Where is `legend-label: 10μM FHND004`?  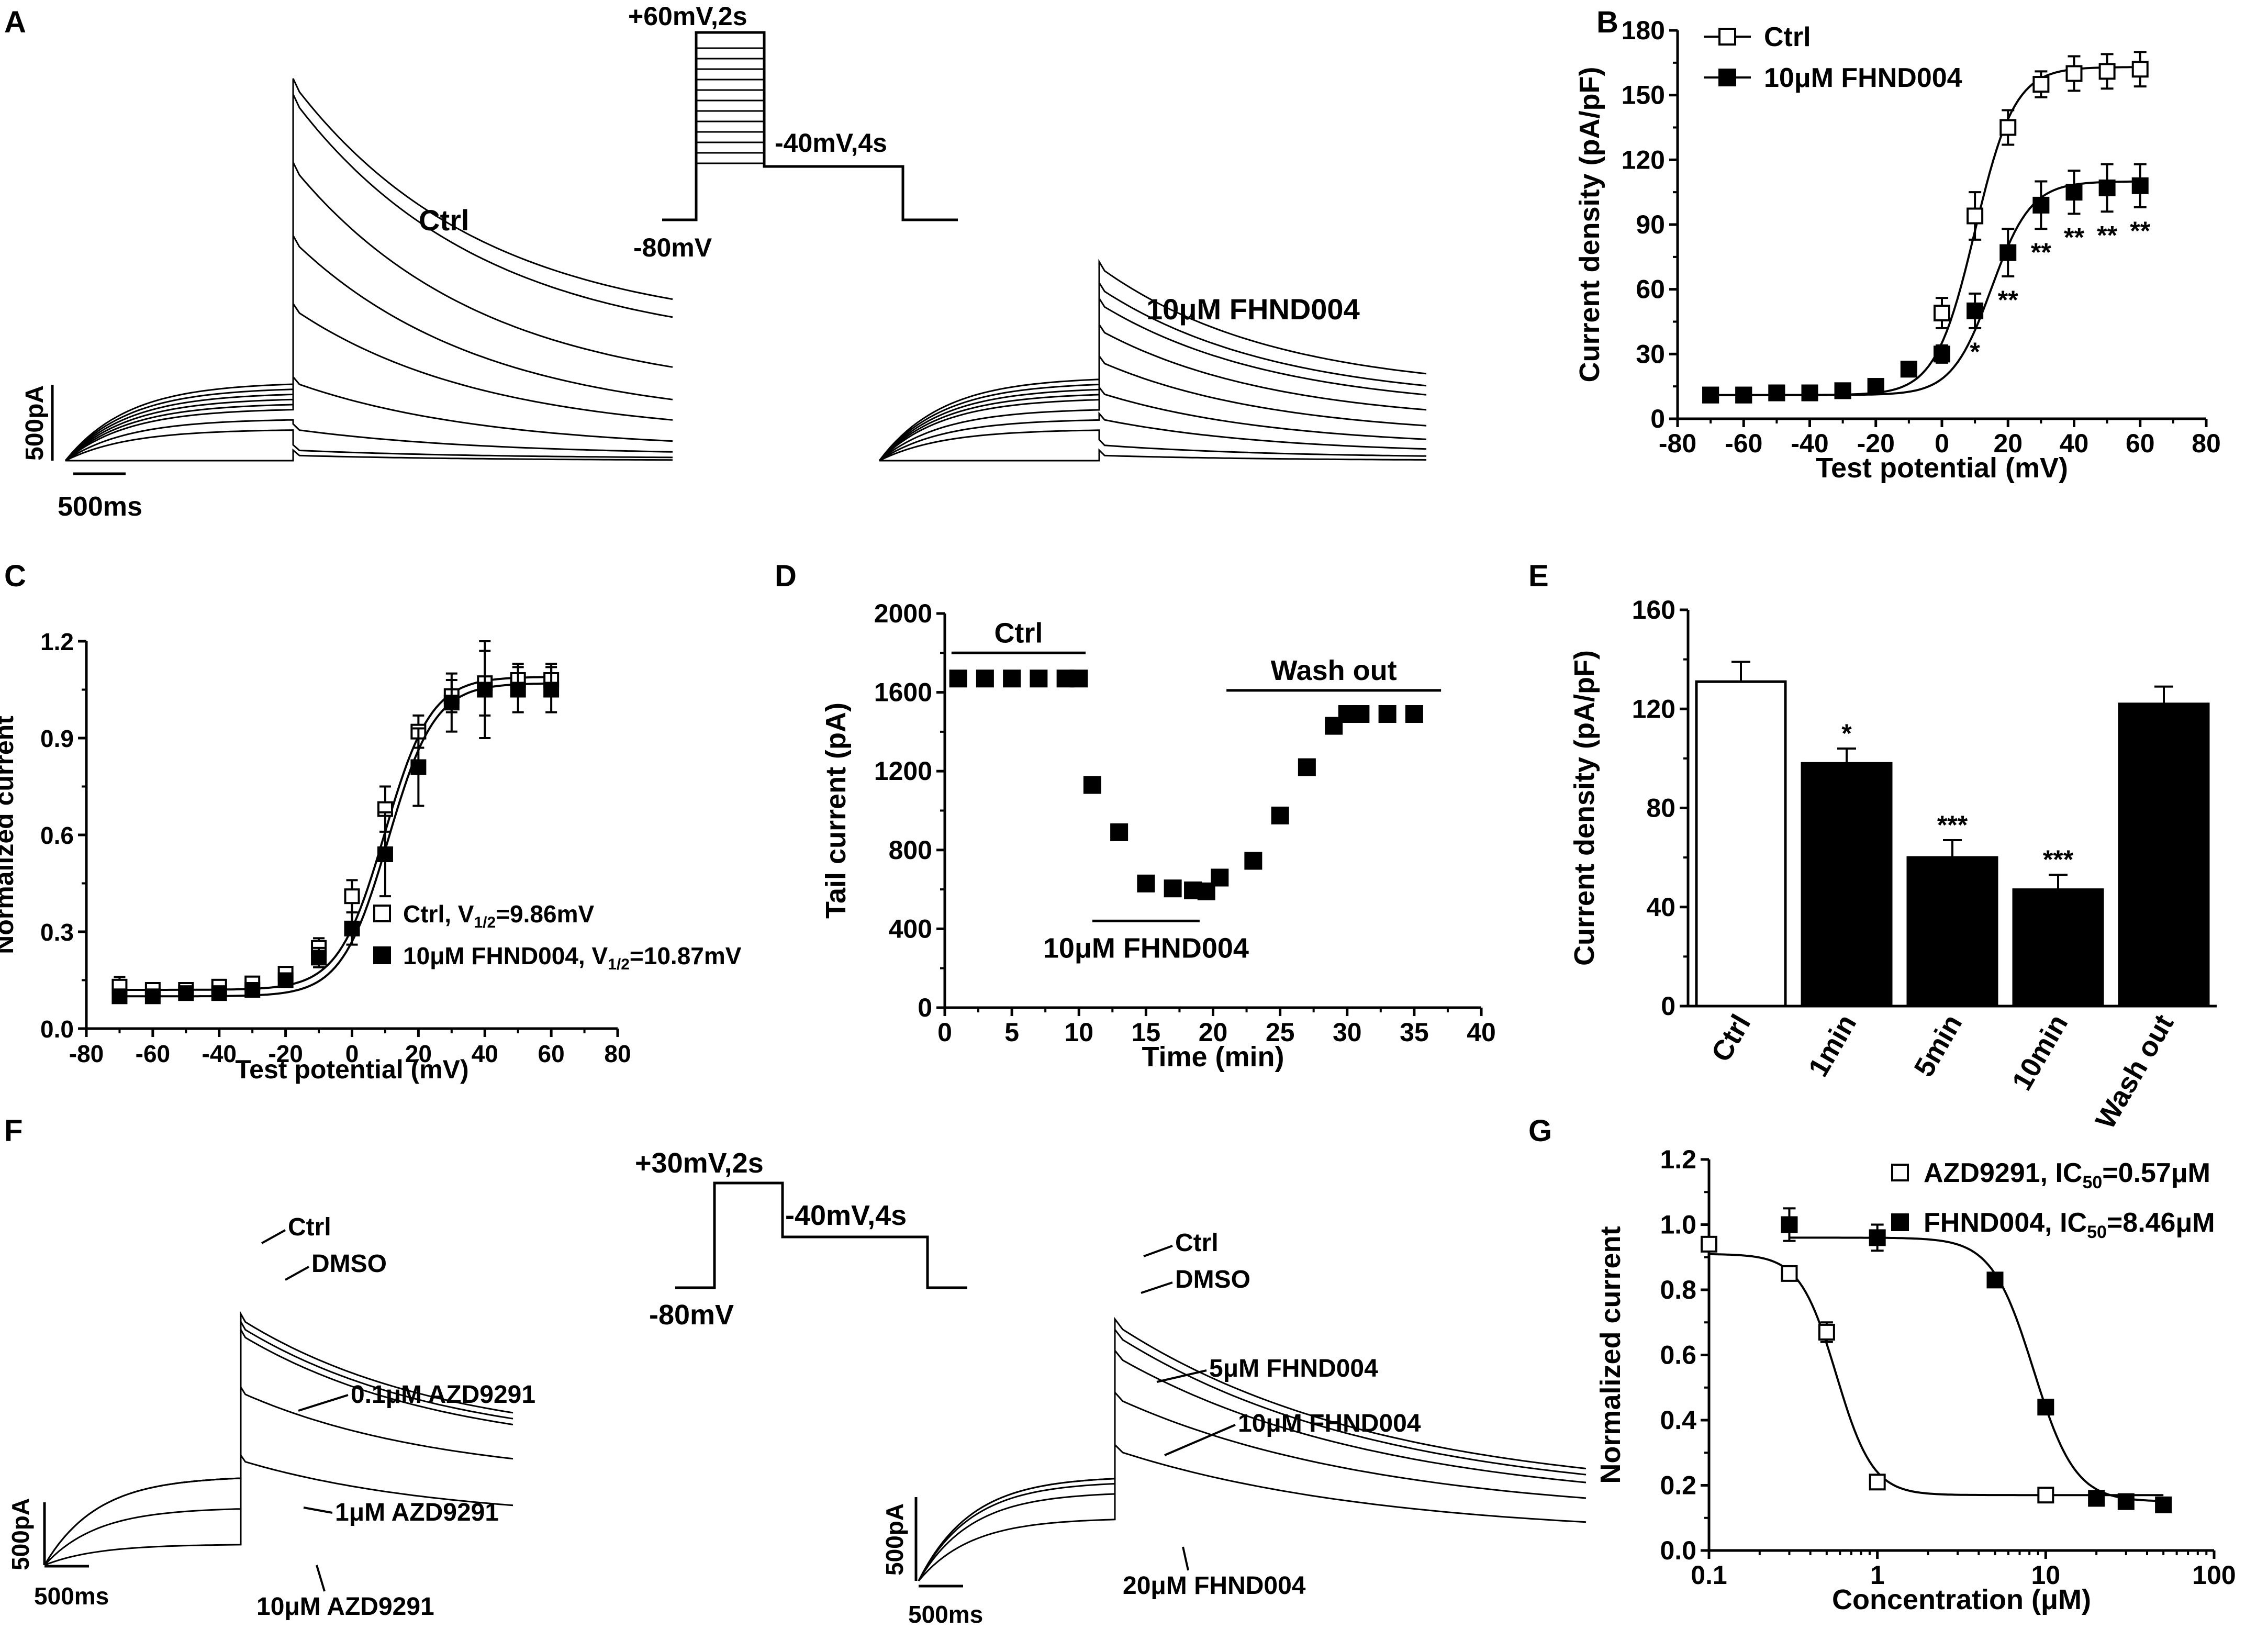 legend-label: 10μM FHND004 is located at coordinates (1863, 78).